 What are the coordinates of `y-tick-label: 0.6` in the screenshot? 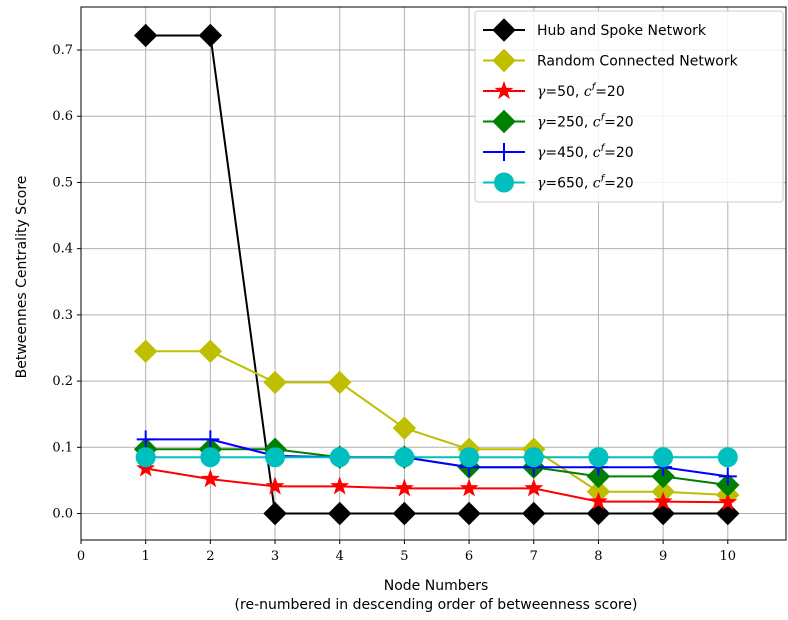 It's located at (62, 116).